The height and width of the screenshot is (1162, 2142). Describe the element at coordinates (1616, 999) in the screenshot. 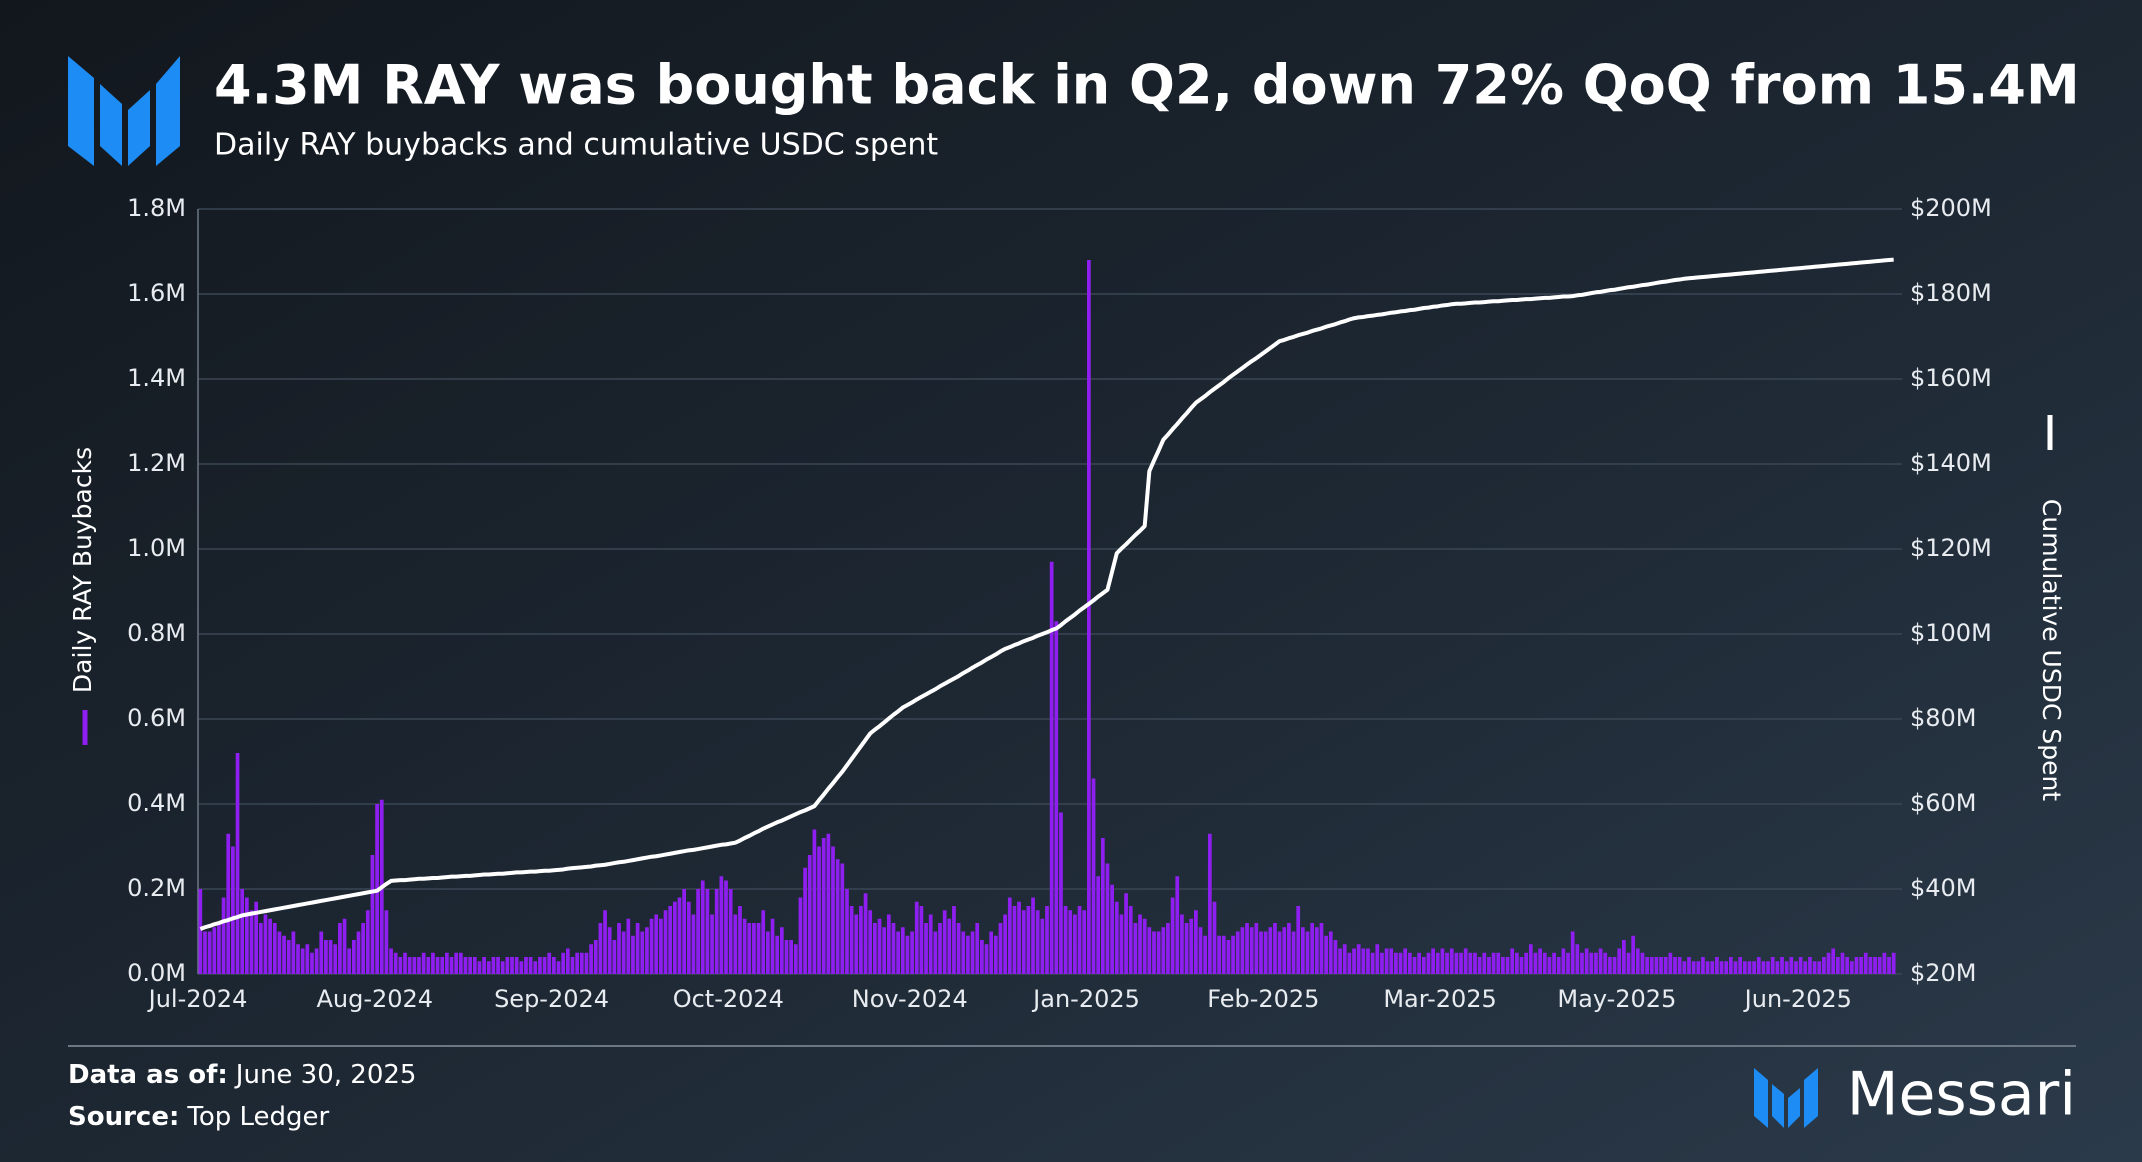

I see `x-tick-label: May-2025` at that location.